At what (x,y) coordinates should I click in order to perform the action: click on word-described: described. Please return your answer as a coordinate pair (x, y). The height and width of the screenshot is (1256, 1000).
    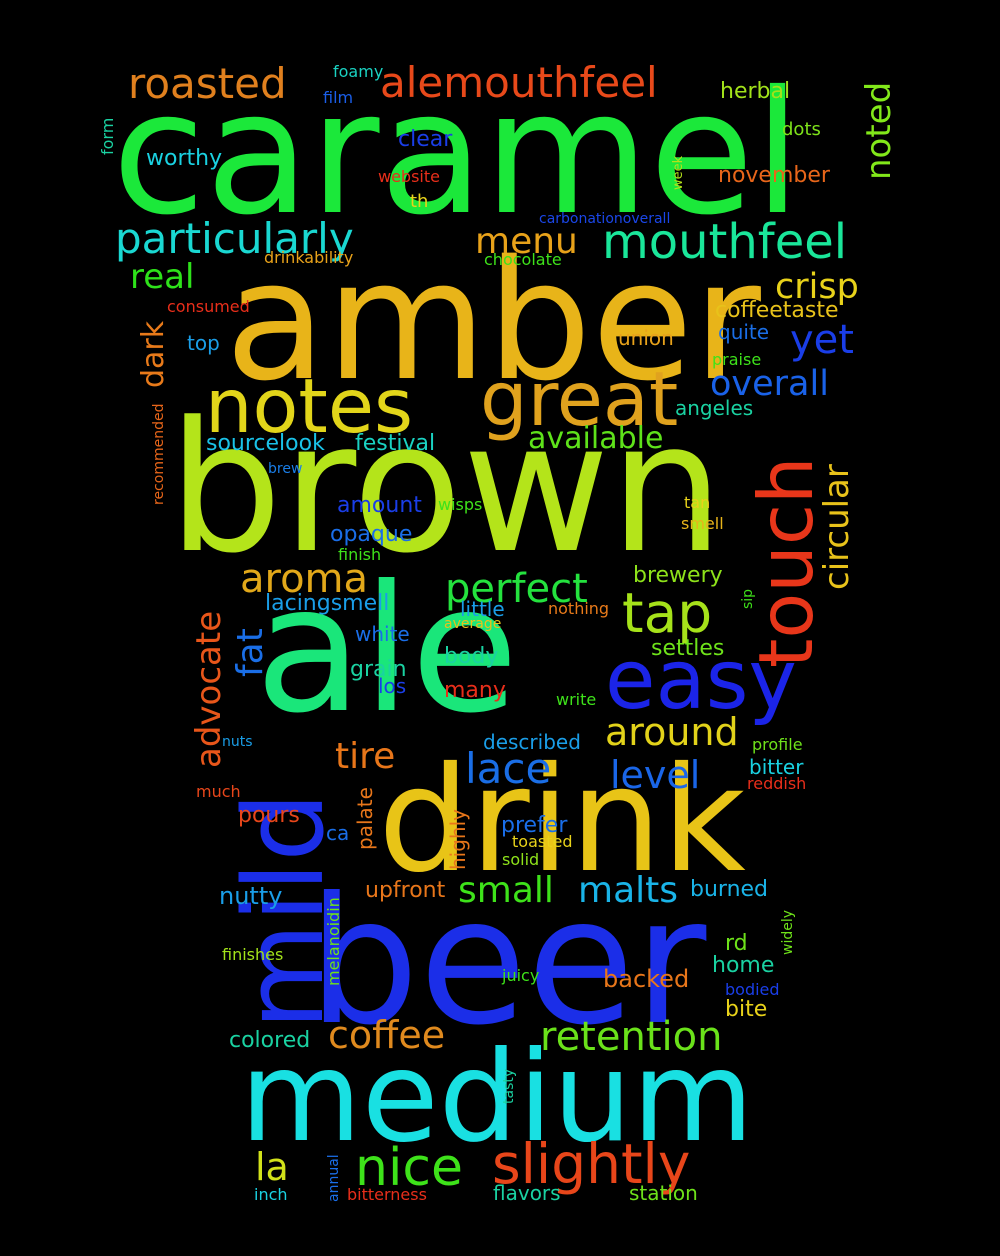
    Looking at the image, I should click on (532, 742).